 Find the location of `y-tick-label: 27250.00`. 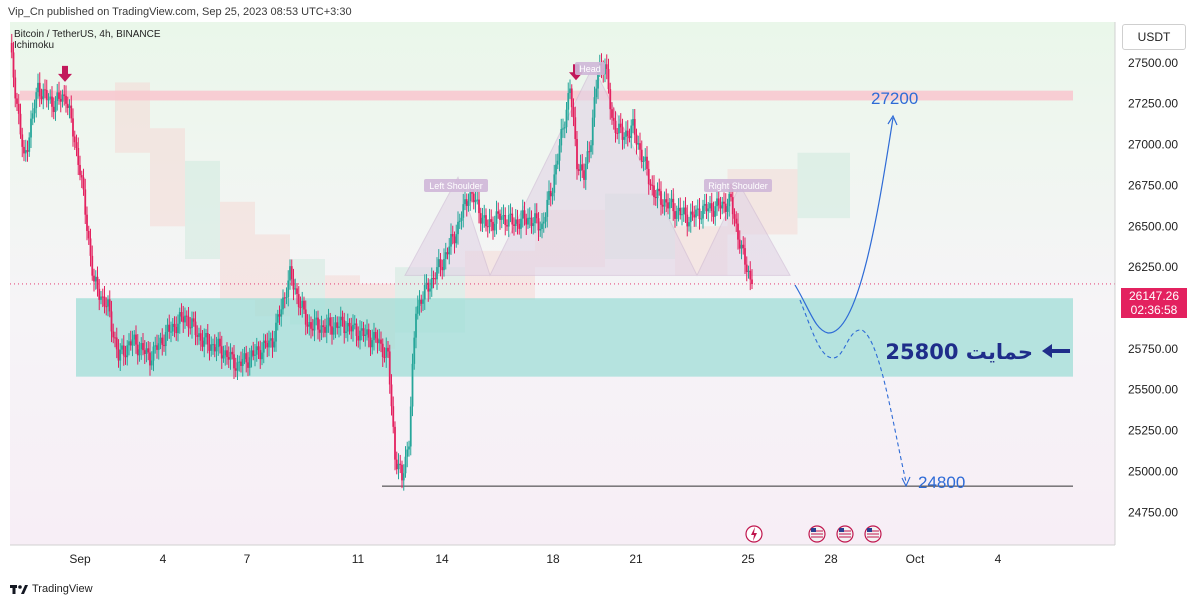

y-tick-label: 27250.00 is located at coordinates (1153, 104).